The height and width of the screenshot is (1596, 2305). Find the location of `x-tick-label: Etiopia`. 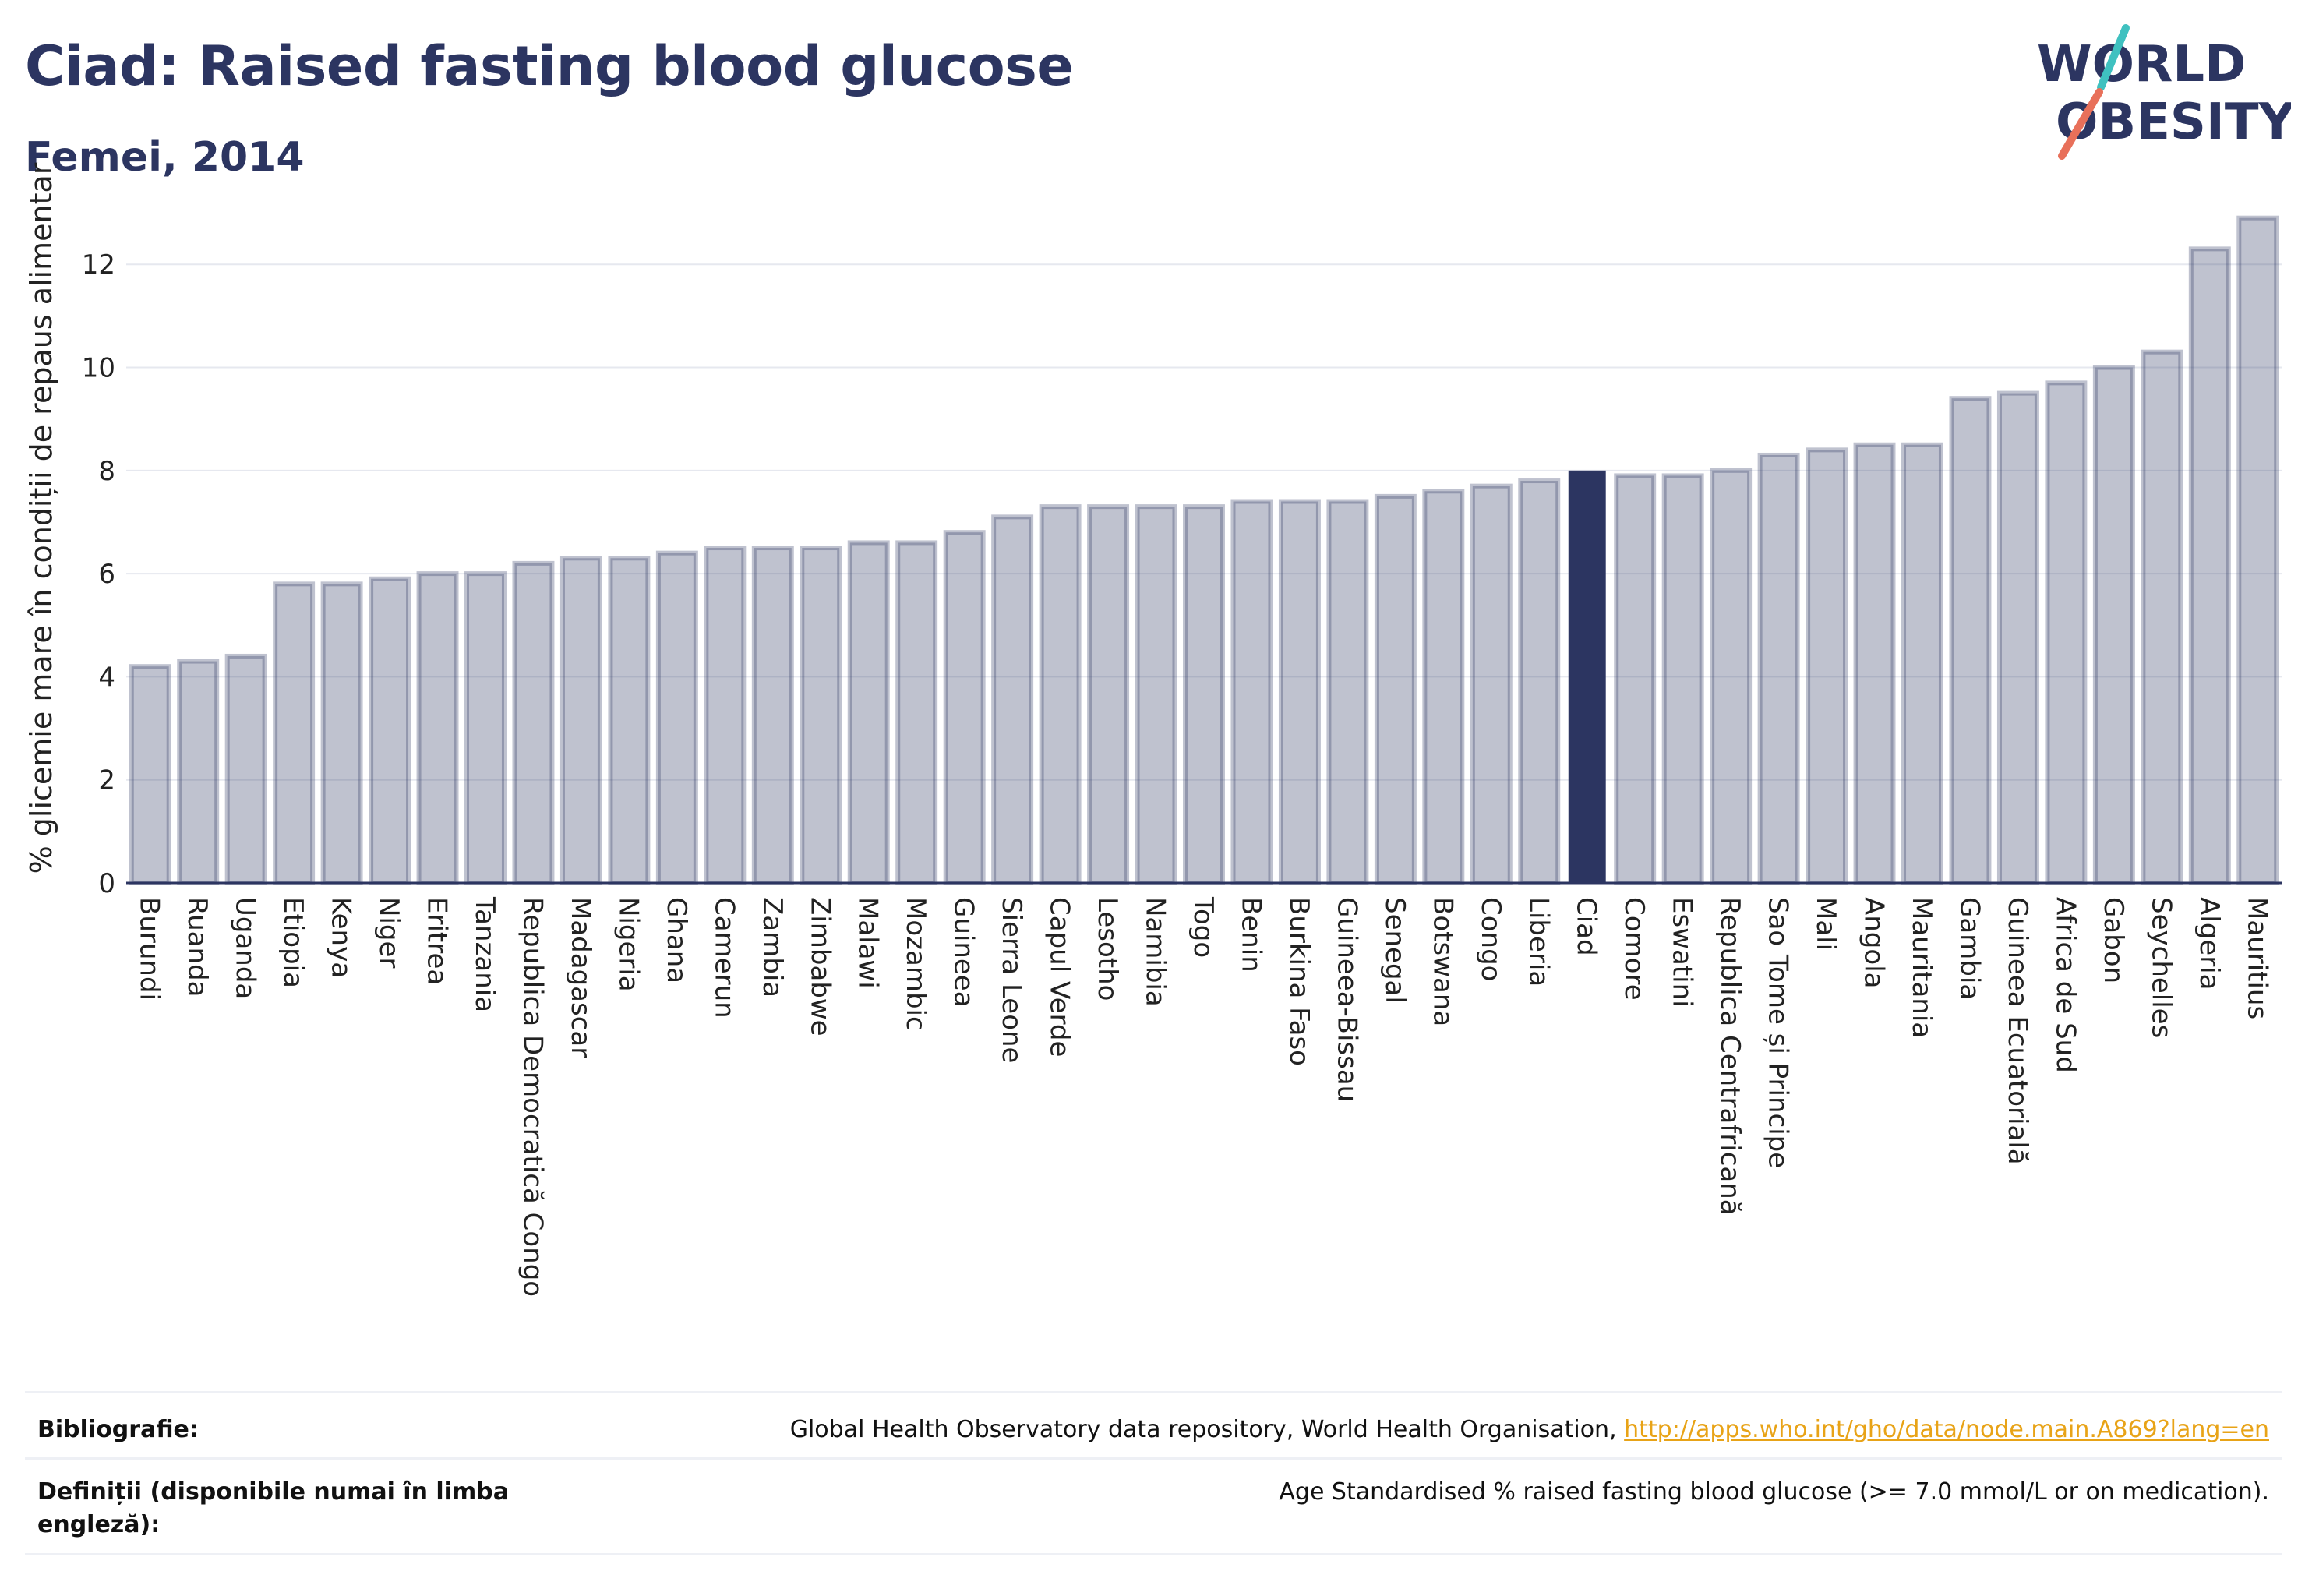

x-tick-label: Etiopia is located at coordinates (293, 942).